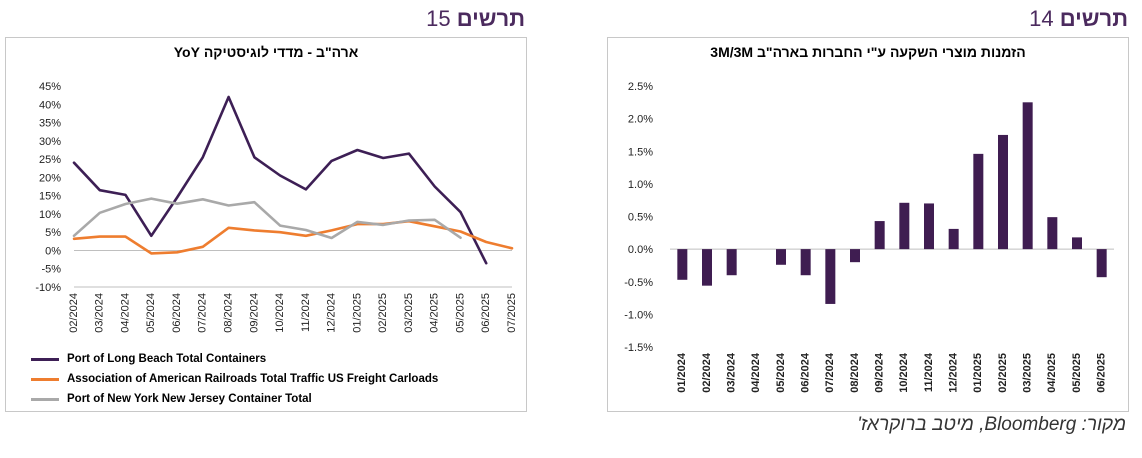 The height and width of the screenshot is (458, 1142). I want to click on y-tick-label: 20%, so click(50, 178).